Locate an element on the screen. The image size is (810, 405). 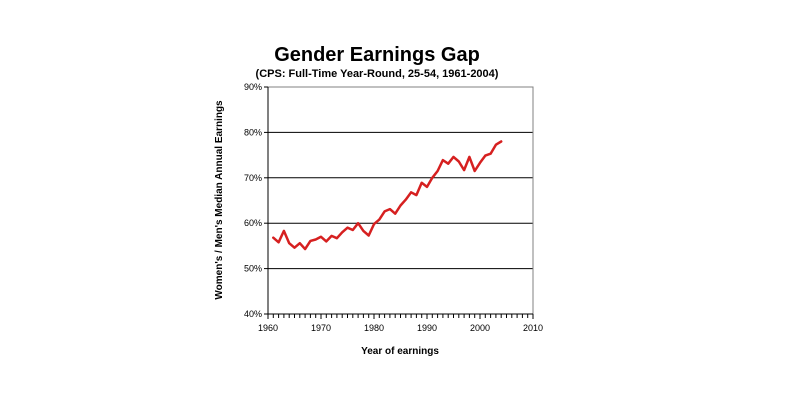
y-tick-label: 90% is located at coordinates (253, 87).